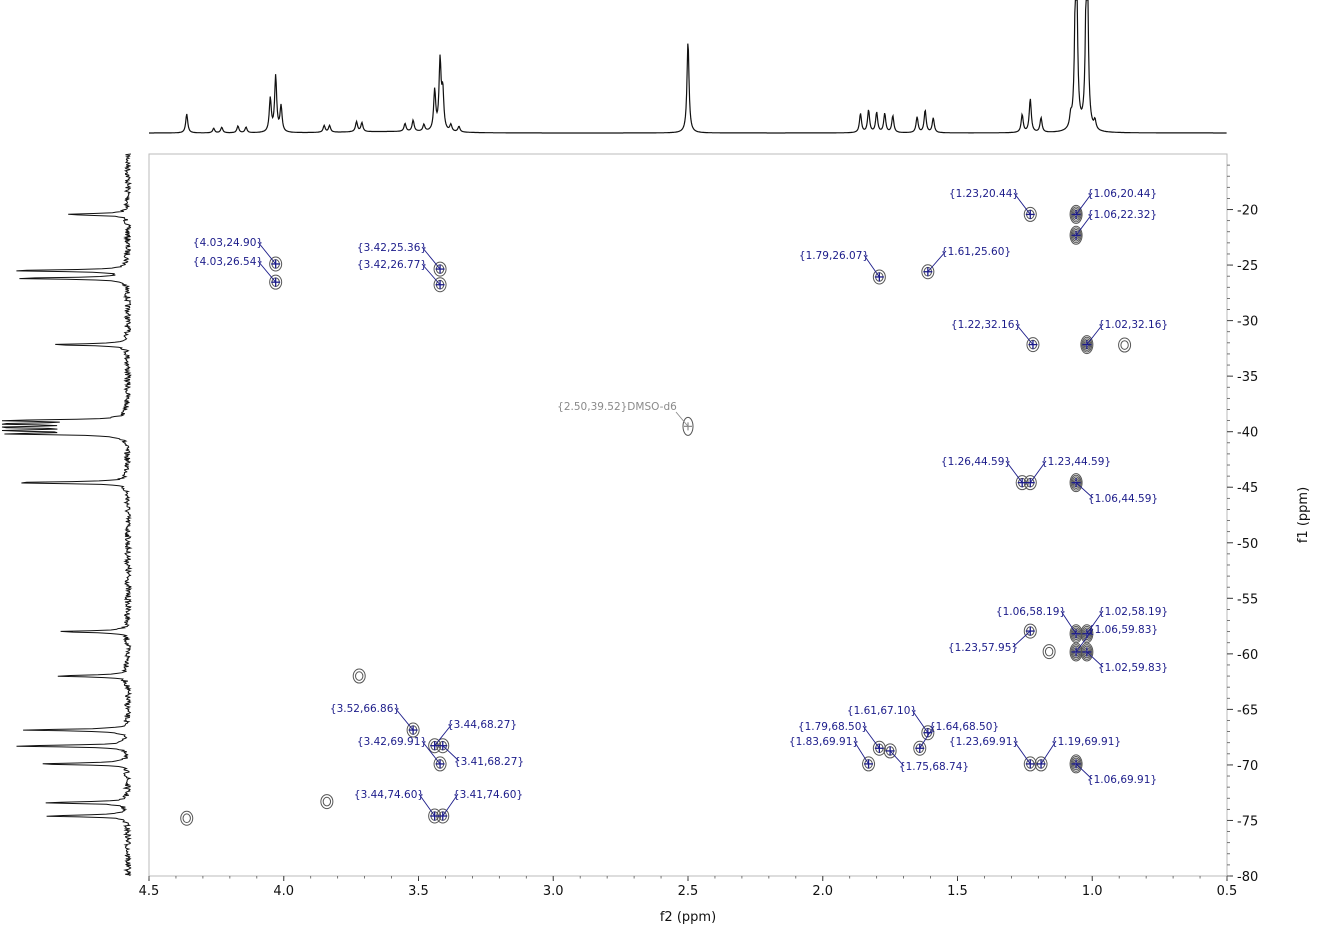 Image resolution: width=1317 pixels, height=929 pixels. I want to click on peak-label: {1.26,44.59}, so click(976, 462).